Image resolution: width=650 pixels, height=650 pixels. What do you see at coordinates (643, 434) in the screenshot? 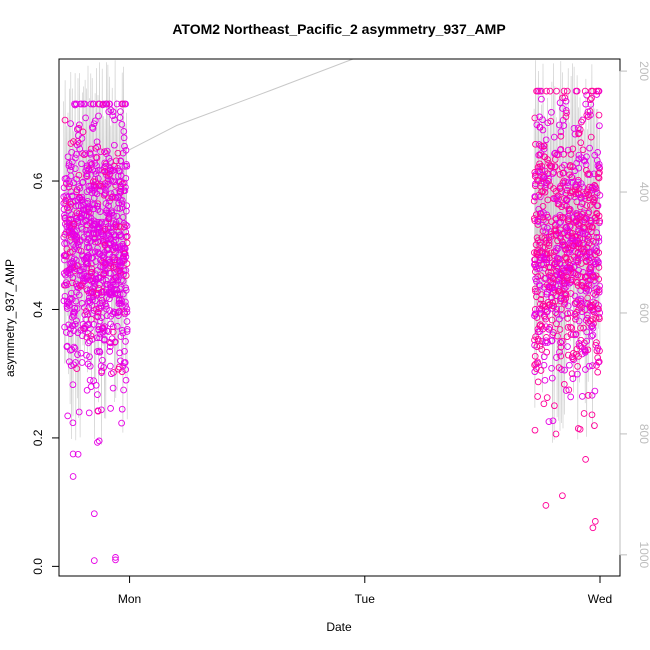
I see `right-tick-label: 800` at bounding box center [643, 434].